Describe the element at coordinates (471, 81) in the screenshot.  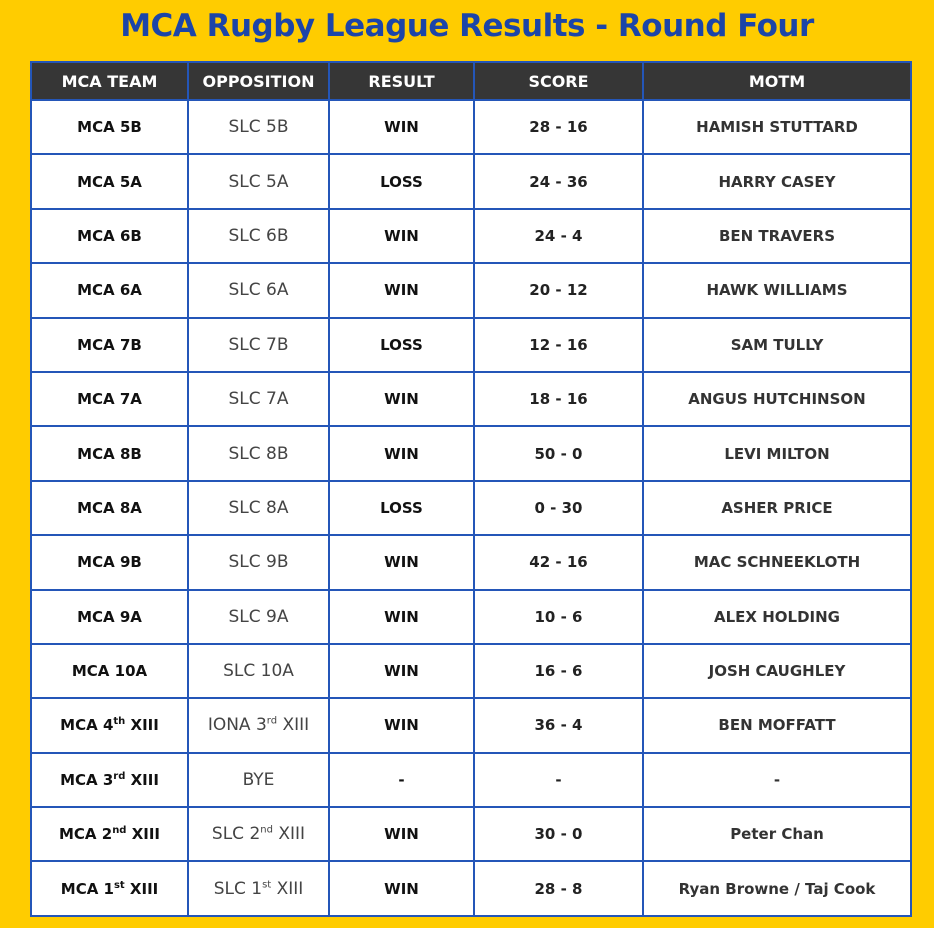
I see `header-row: MCA TEAM OPPOSITION RESULT SCORE MOTM` at that location.